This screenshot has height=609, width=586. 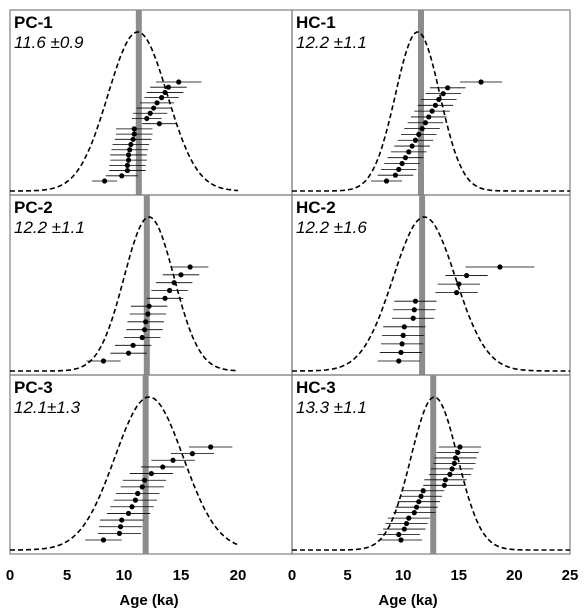 What do you see at coordinates (151, 464) in the screenshot?
I see `panel-pc-3: PC-312.1±1.3` at bounding box center [151, 464].